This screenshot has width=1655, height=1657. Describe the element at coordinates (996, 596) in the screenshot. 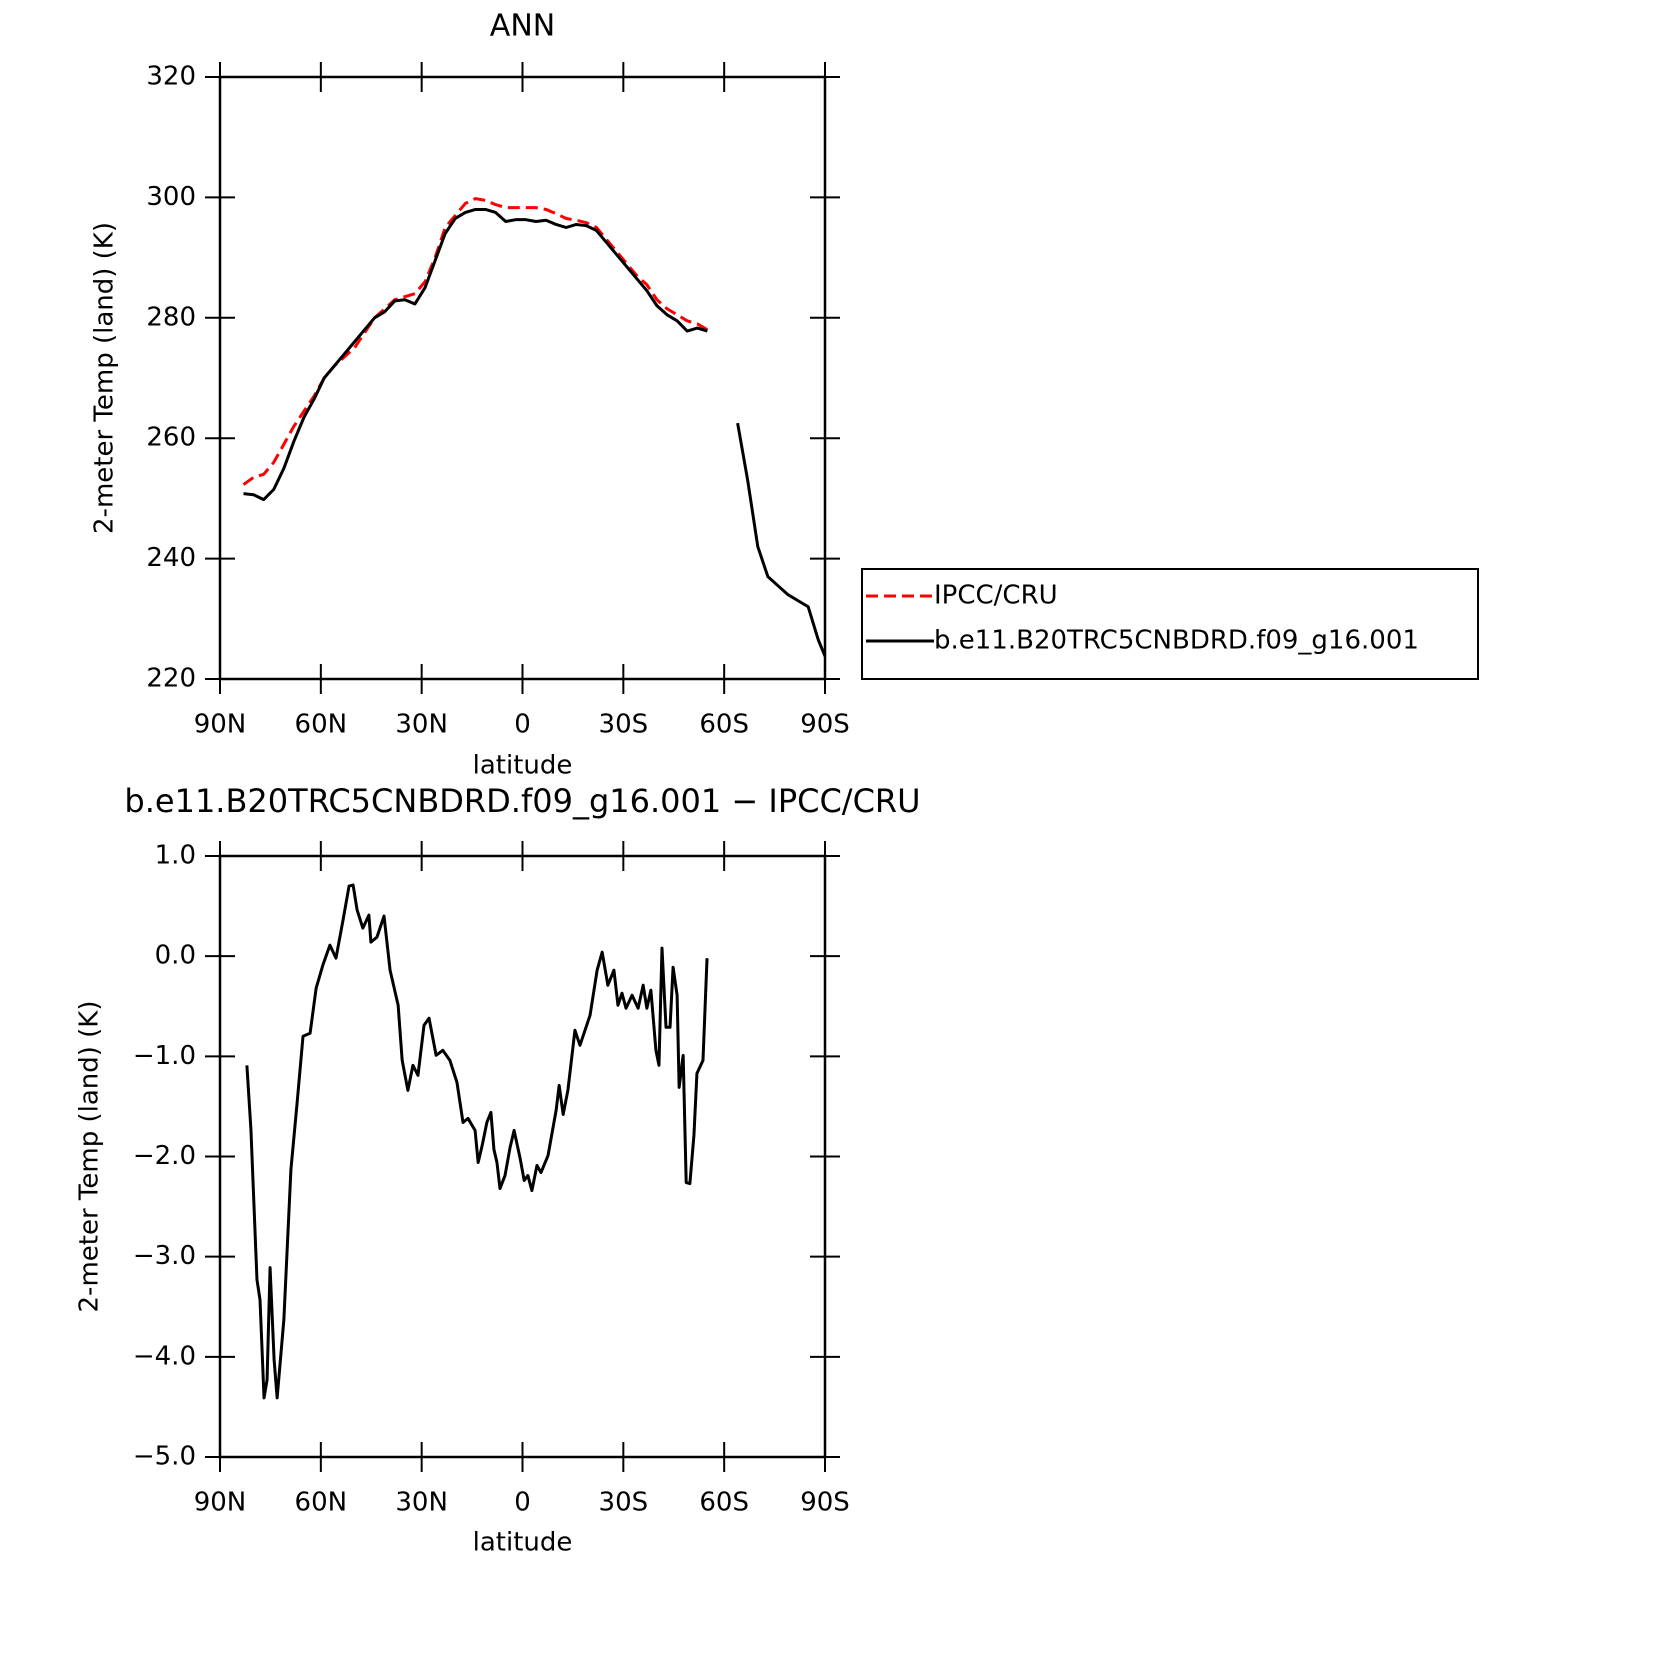

I see `legend-label: IPCC/CRU` at that location.